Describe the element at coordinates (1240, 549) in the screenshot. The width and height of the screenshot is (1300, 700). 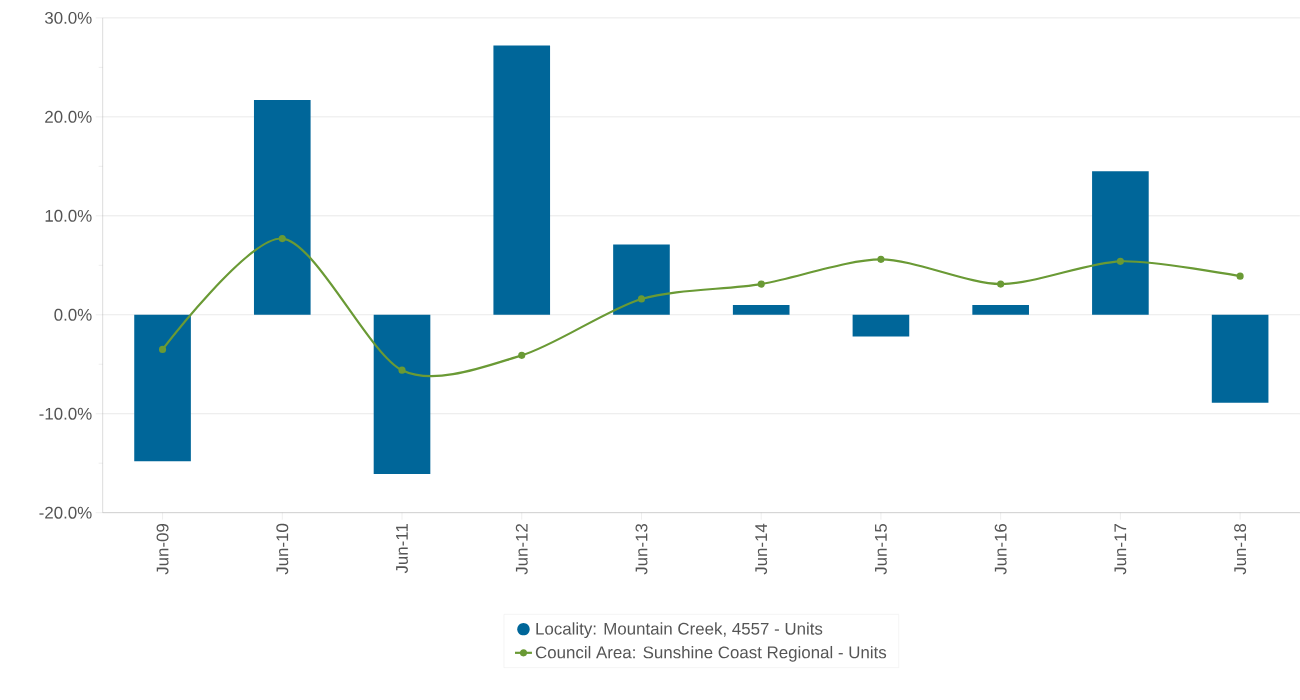
I see `x-tick-label: Jun-18` at that location.